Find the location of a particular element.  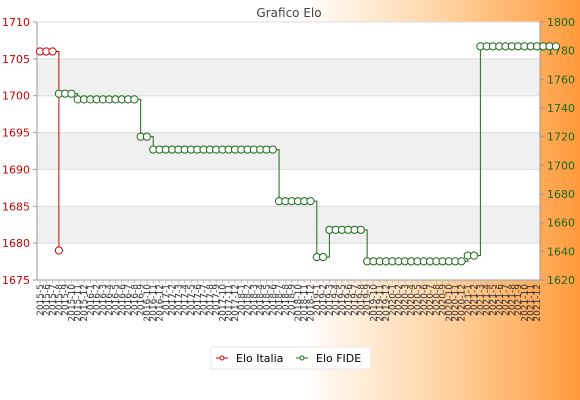

x-tick-label: 2020-10 is located at coordinates (450, 303).